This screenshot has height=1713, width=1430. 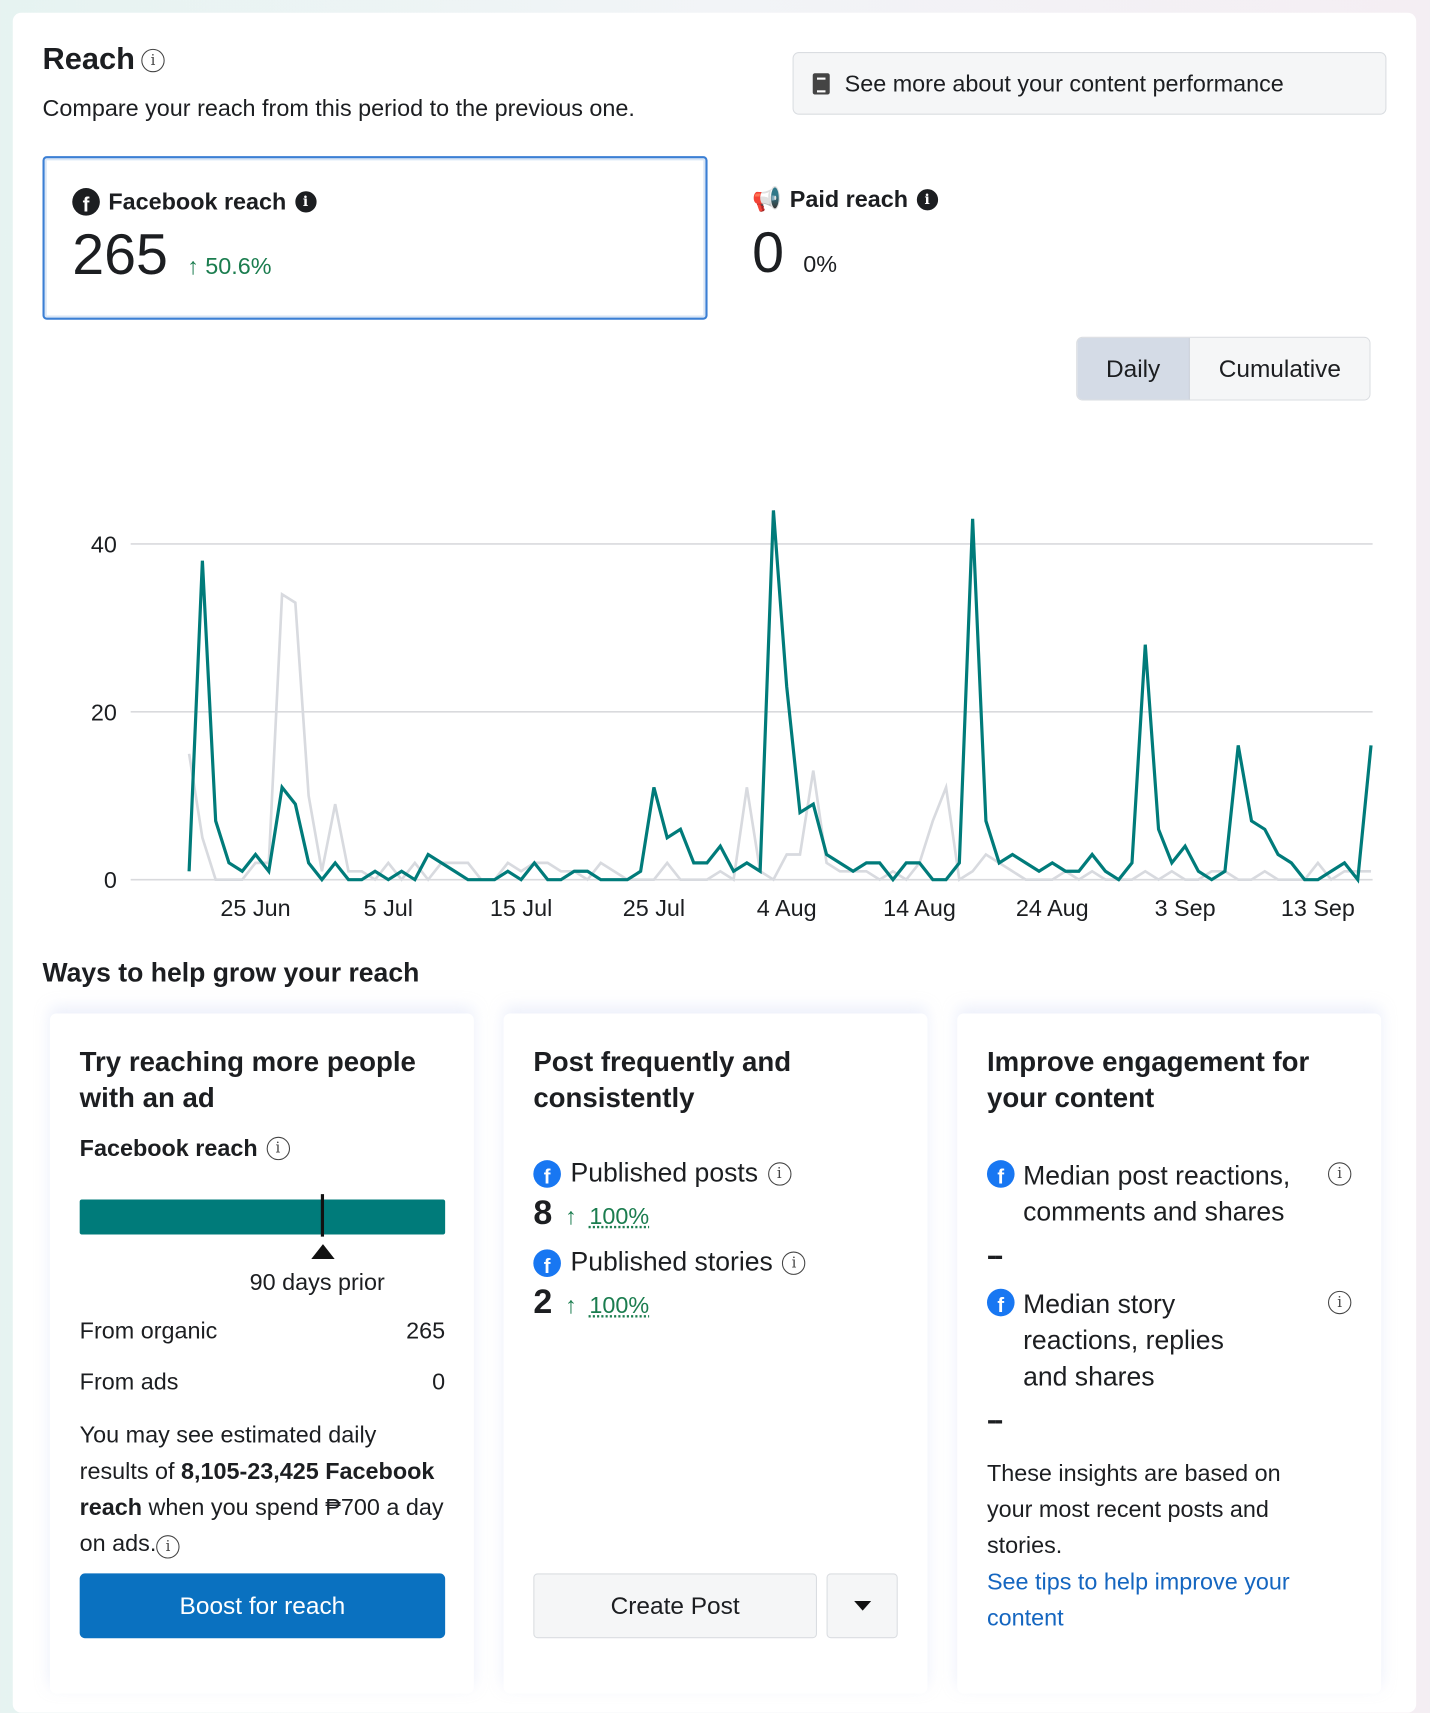 What do you see at coordinates (779, 736) in the screenshot?
I see `previous-period-line` at bounding box center [779, 736].